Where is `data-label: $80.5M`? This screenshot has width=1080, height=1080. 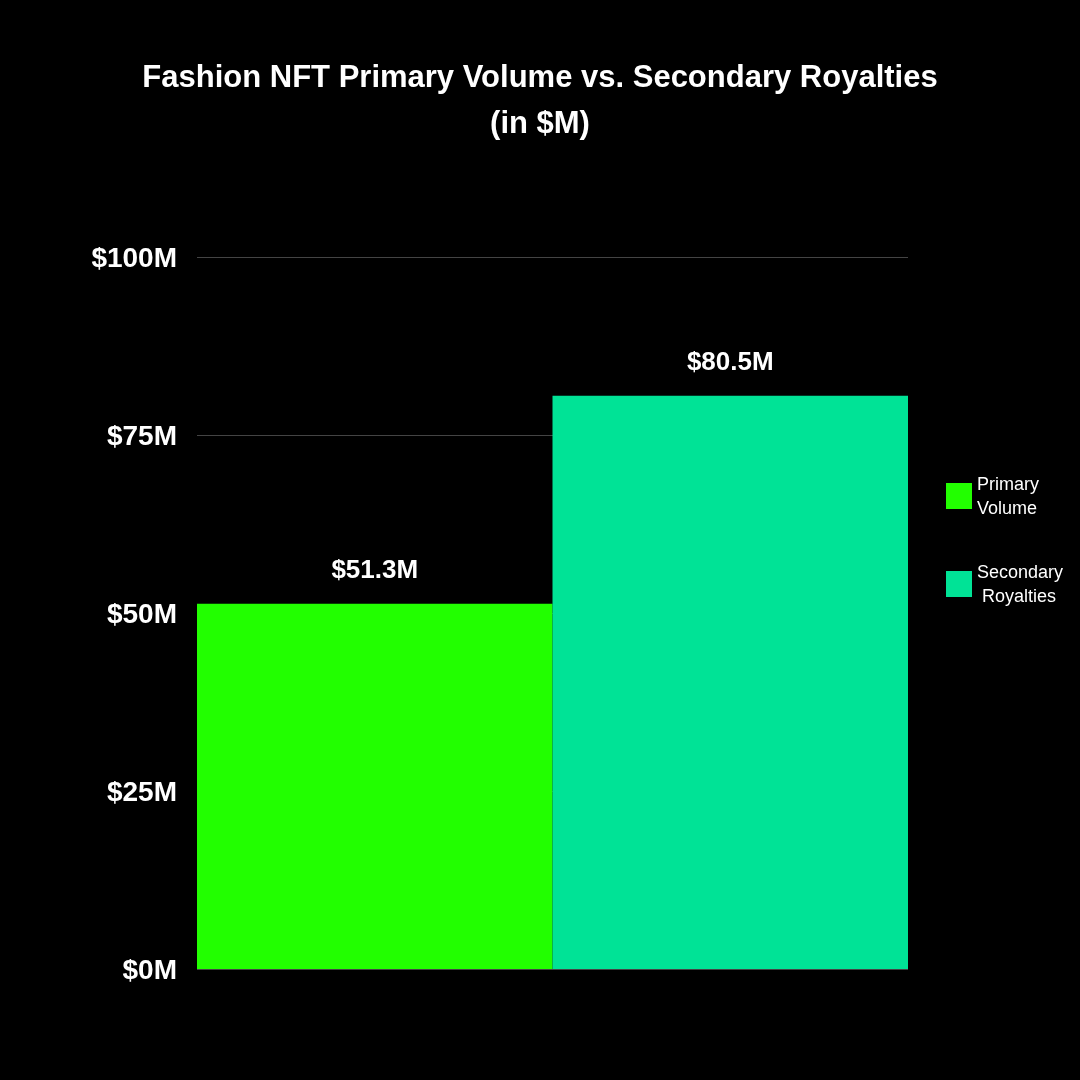 data-label: $80.5M is located at coordinates (730, 360).